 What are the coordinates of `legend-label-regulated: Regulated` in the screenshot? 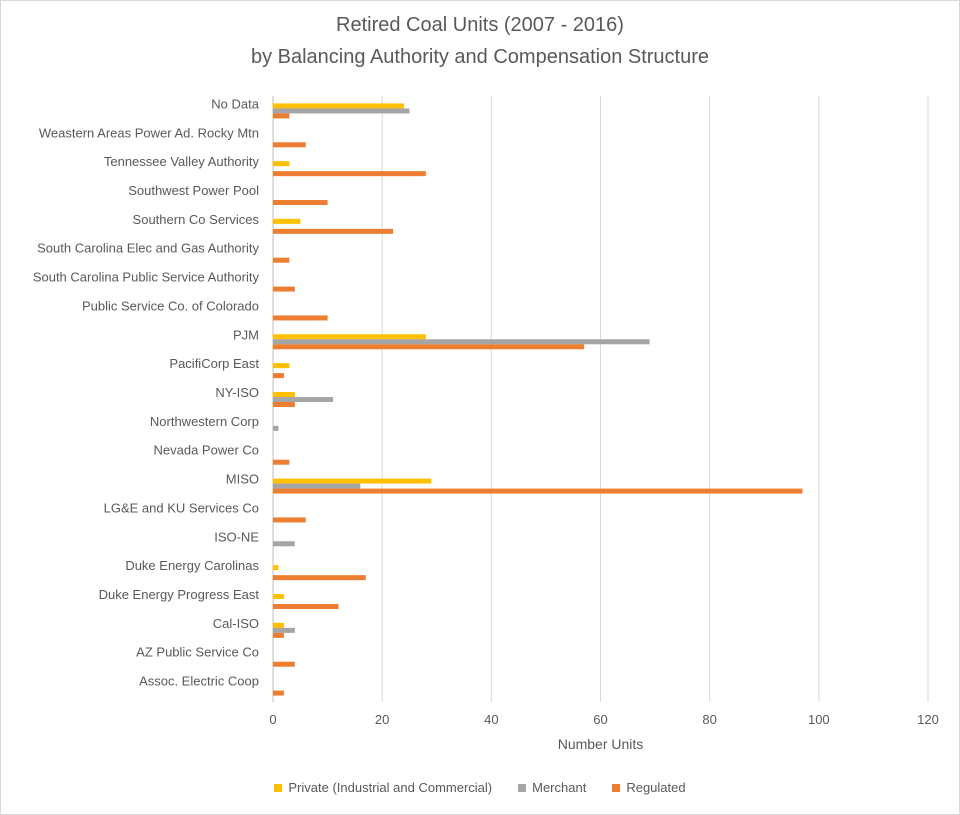 It's located at (656, 787).